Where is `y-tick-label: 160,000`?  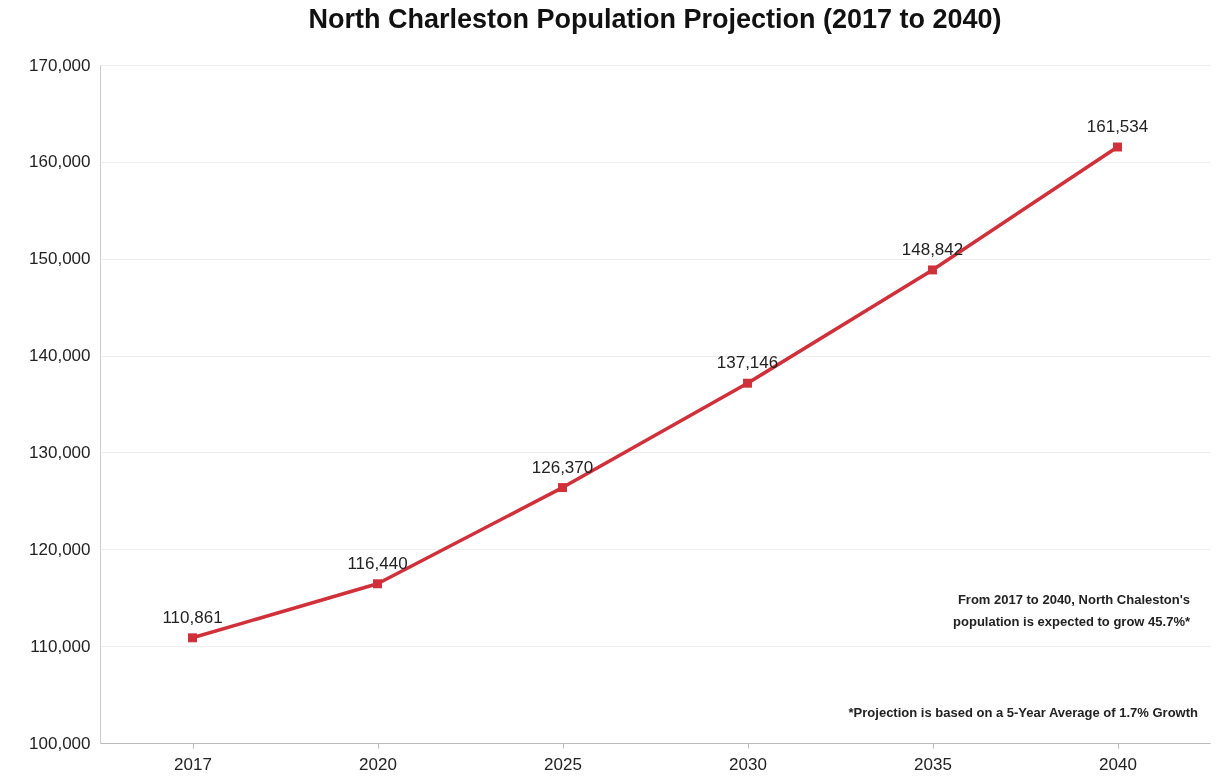
y-tick-label: 160,000 is located at coordinates (60, 162).